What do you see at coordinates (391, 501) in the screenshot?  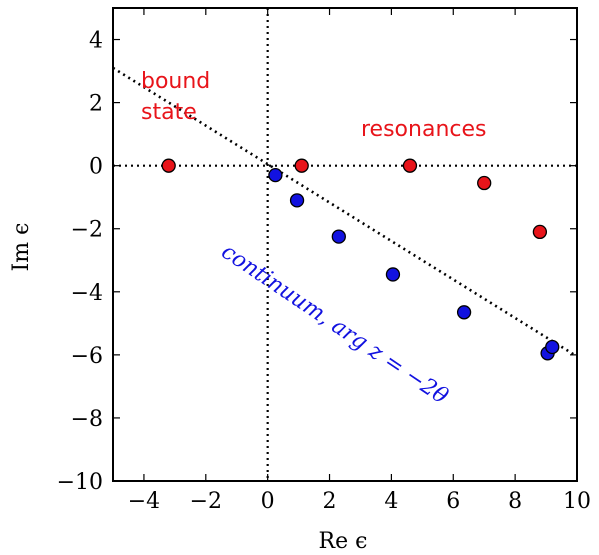 I see `x-tick-label: 4` at bounding box center [391, 501].